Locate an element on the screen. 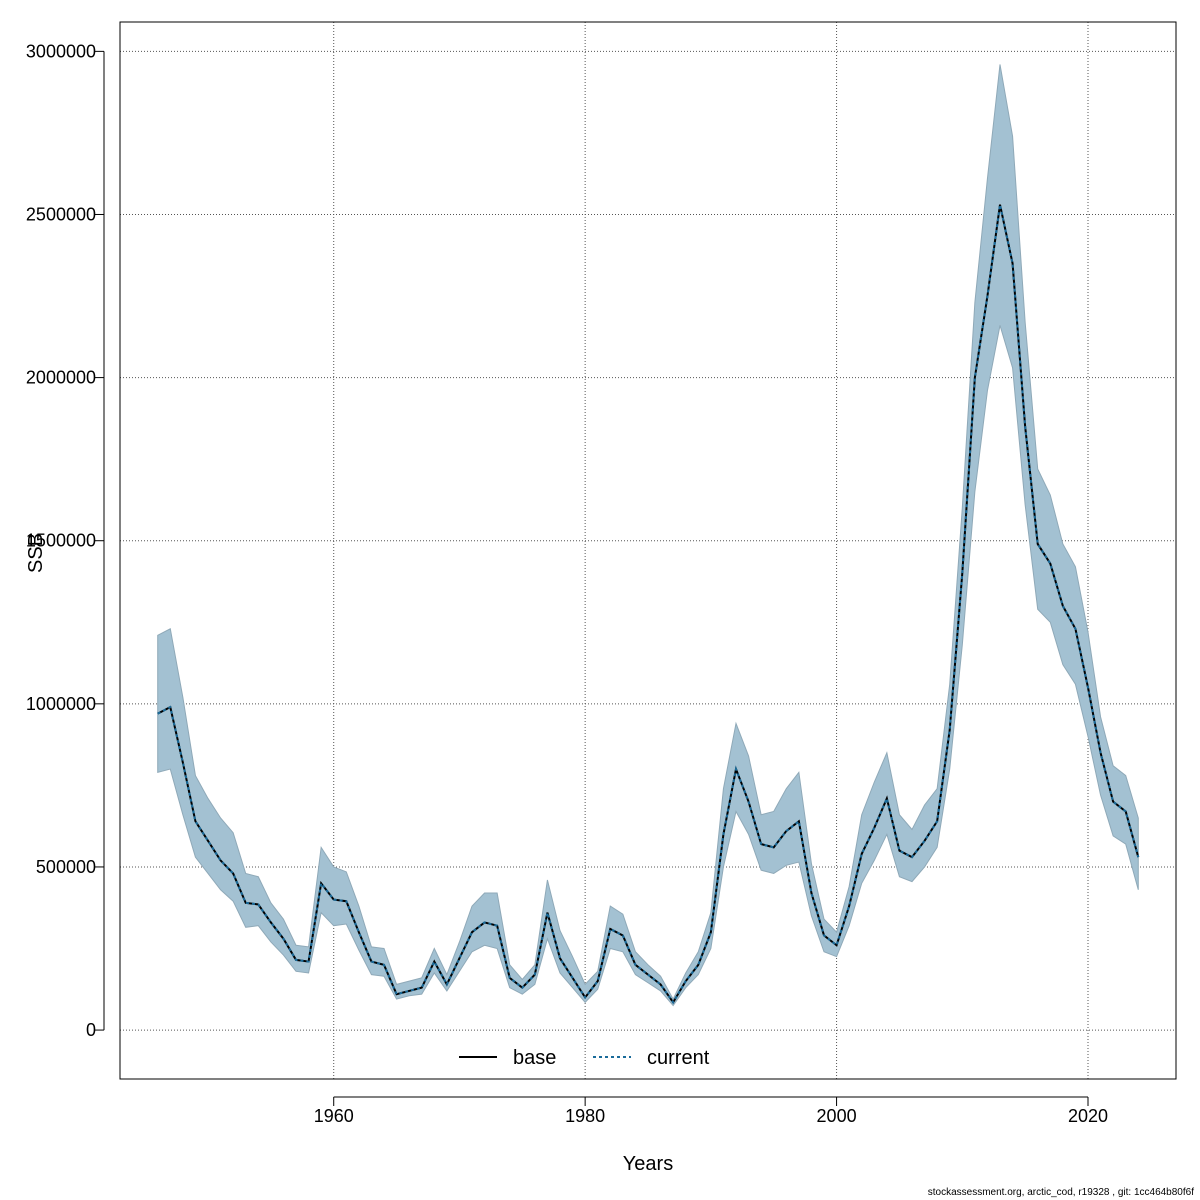 Image resolution: width=1200 pixels, height=1200 pixels. x-tick-label: 2020 is located at coordinates (1088, 1116).